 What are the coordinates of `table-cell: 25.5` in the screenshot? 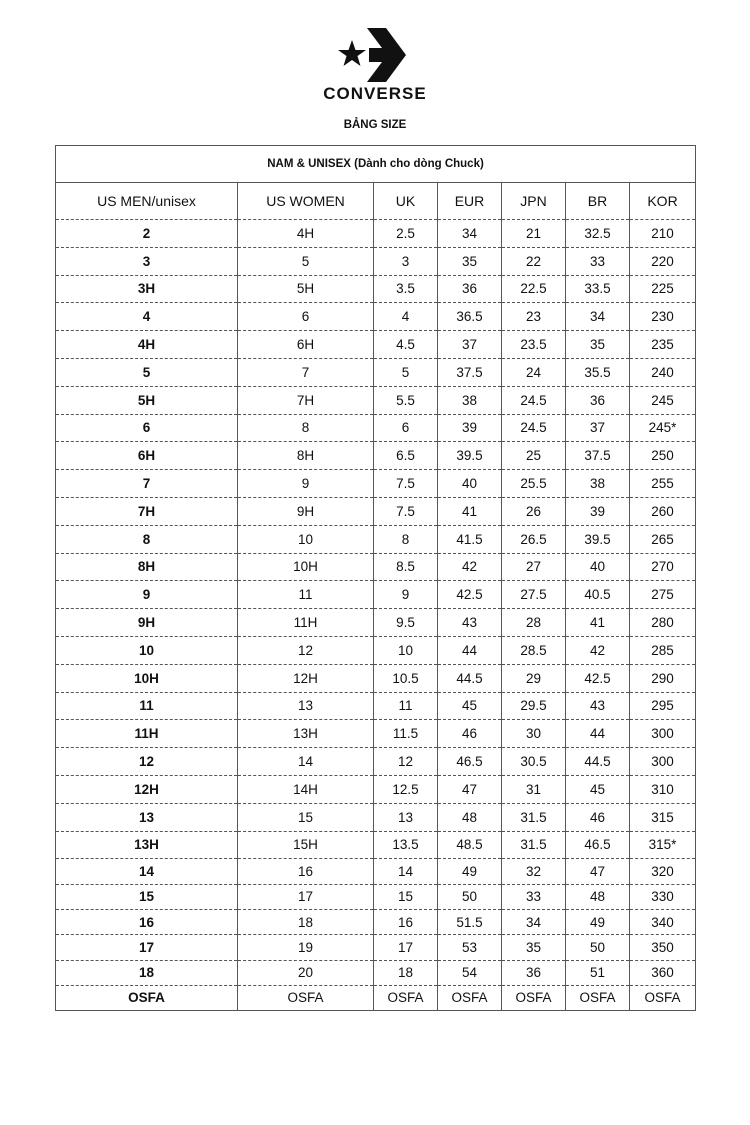 It's located at (533, 483).